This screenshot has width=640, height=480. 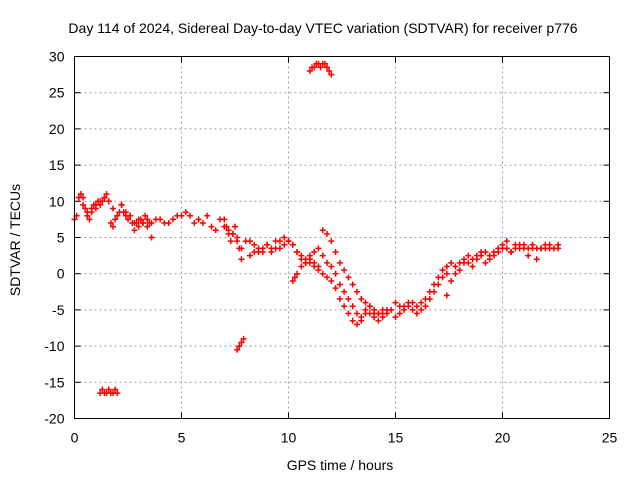 What do you see at coordinates (75, 438) in the screenshot?
I see `x-tick-label: 0` at bounding box center [75, 438].